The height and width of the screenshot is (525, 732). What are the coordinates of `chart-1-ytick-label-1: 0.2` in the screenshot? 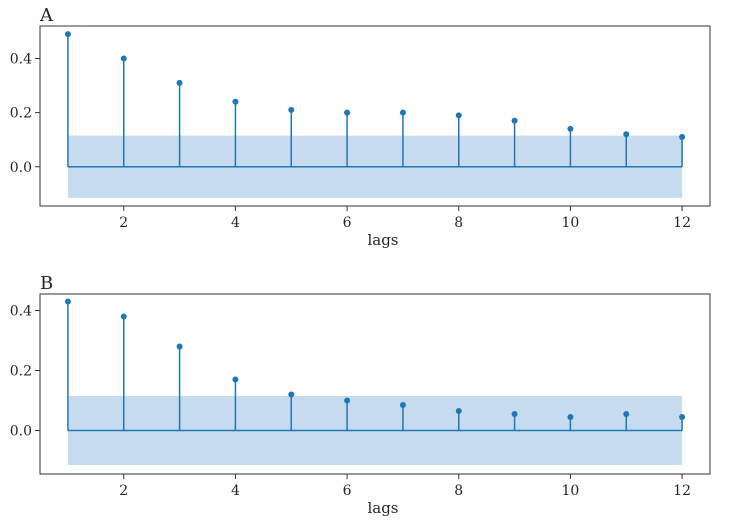 It's located at (21, 372).